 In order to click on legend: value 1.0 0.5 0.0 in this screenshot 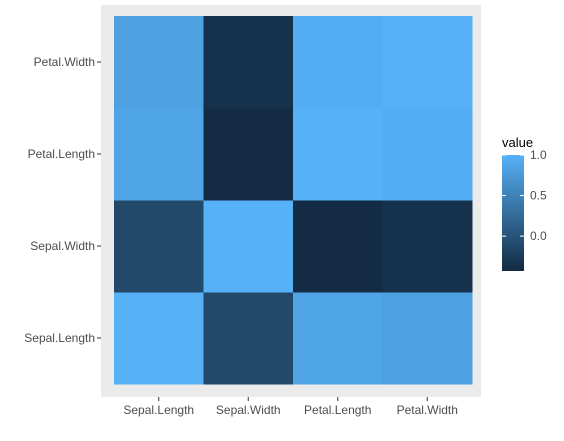, I will do `click(524, 203)`.